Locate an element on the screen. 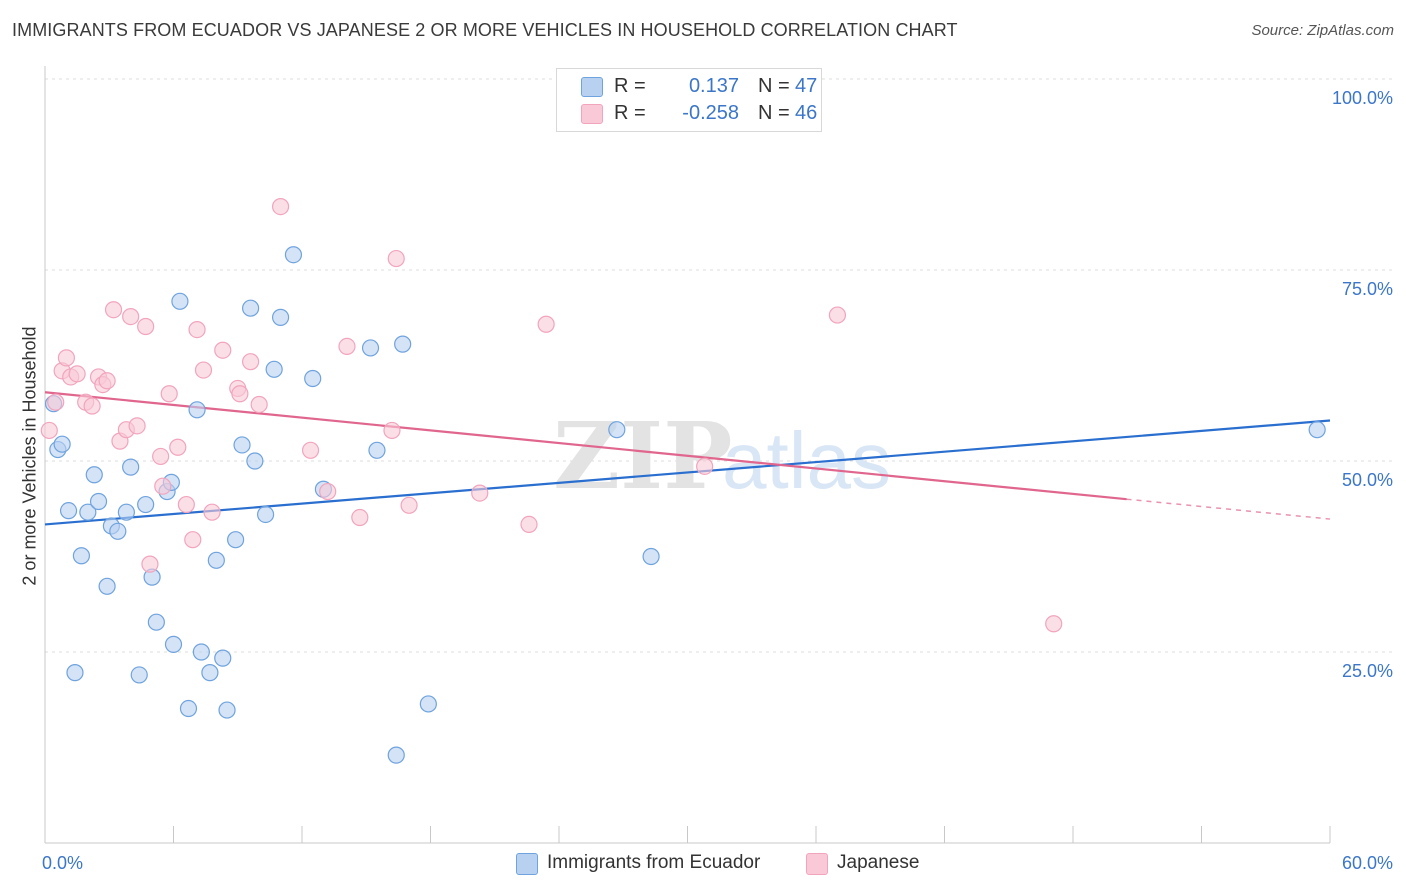 Image resolution: width=1406 pixels, height=892 pixels. source-label: Source: ZipAtlas.com is located at coordinates (1322, 30).